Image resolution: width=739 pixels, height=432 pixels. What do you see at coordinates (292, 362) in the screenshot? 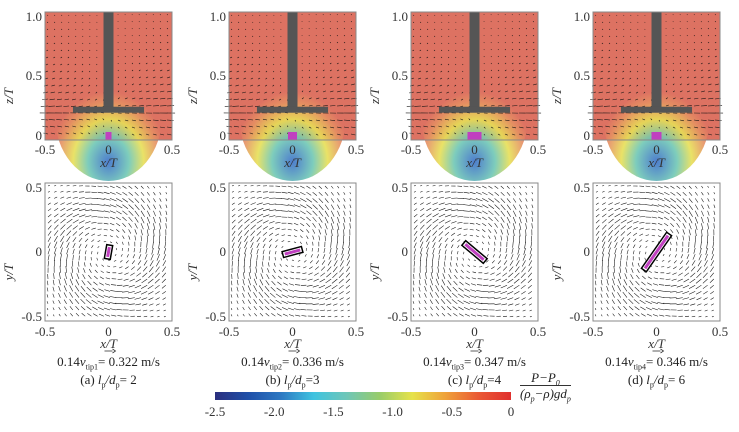
I see `velocity-scale-label: 0.14vtip2= 0.336 m/s` at bounding box center [292, 362].